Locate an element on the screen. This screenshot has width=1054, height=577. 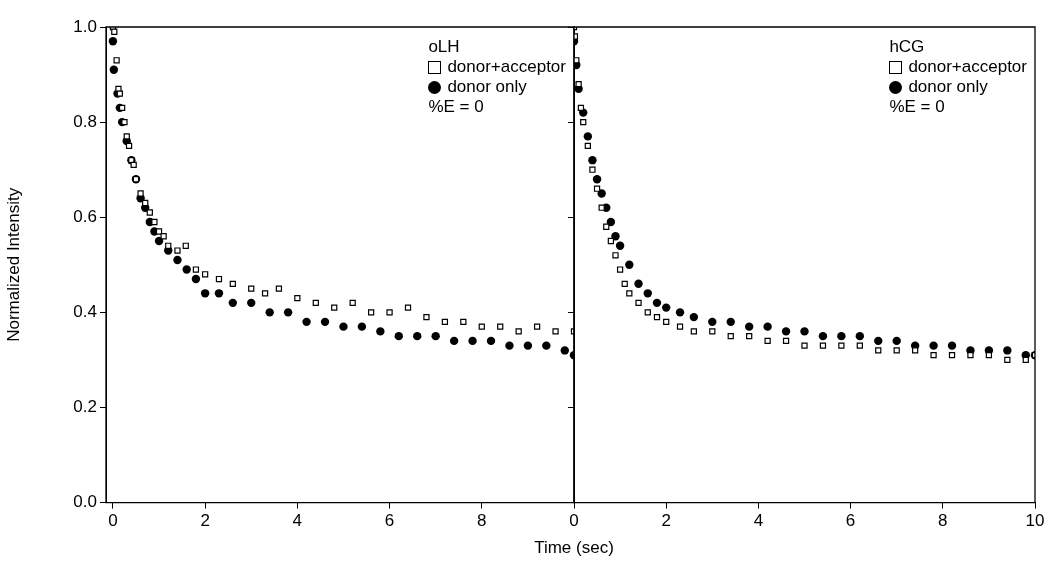
x-tick-label: 10 is located at coordinates (1035, 521).